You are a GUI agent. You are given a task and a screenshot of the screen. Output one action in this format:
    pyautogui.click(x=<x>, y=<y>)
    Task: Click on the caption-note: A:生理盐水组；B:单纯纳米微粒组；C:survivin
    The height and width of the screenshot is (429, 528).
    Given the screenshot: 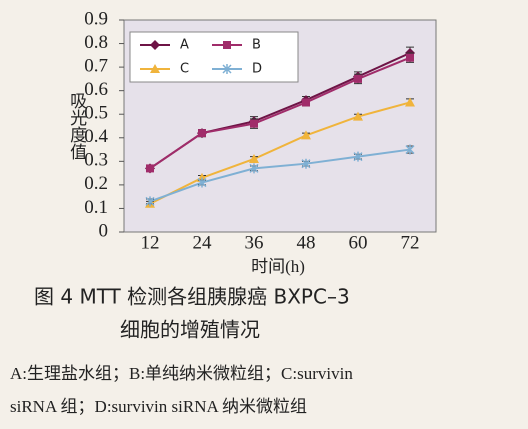 What is the action you would take?
    pyautogui.click(x=181, y=373)
    